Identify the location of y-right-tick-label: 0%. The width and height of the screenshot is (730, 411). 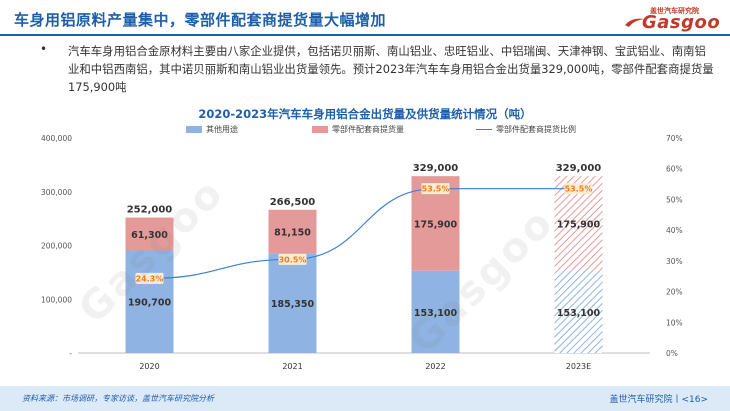
(672, 353).